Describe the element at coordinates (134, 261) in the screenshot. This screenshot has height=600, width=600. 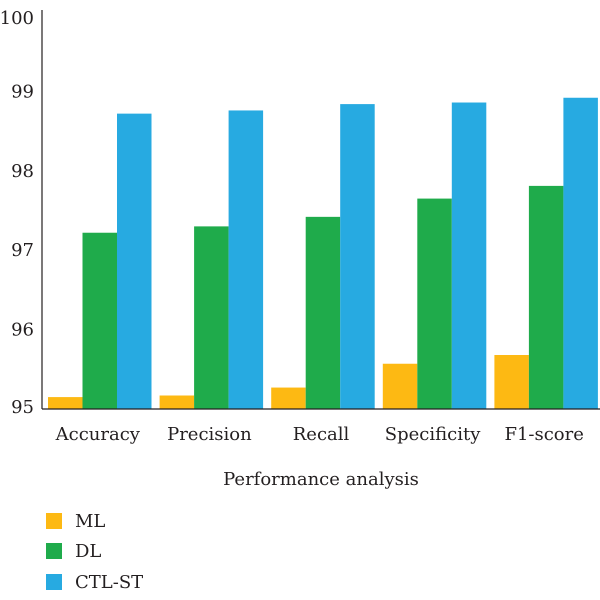
I see `bar-ctl-st-accuracy` at that location.